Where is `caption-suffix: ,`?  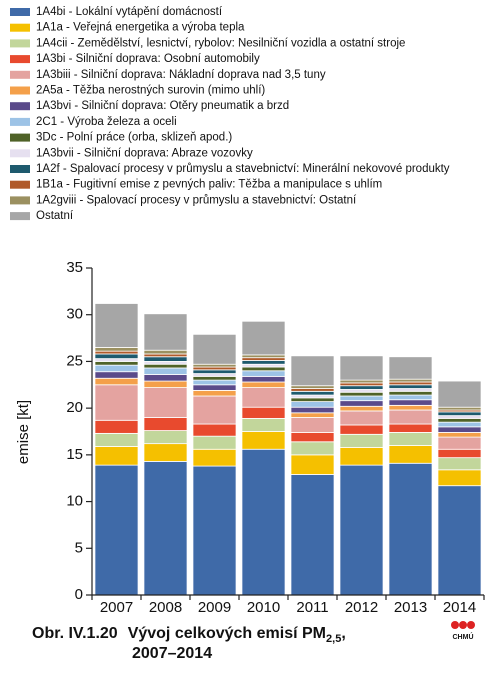 caption-suffix: , is located at coordinates (343, 633).